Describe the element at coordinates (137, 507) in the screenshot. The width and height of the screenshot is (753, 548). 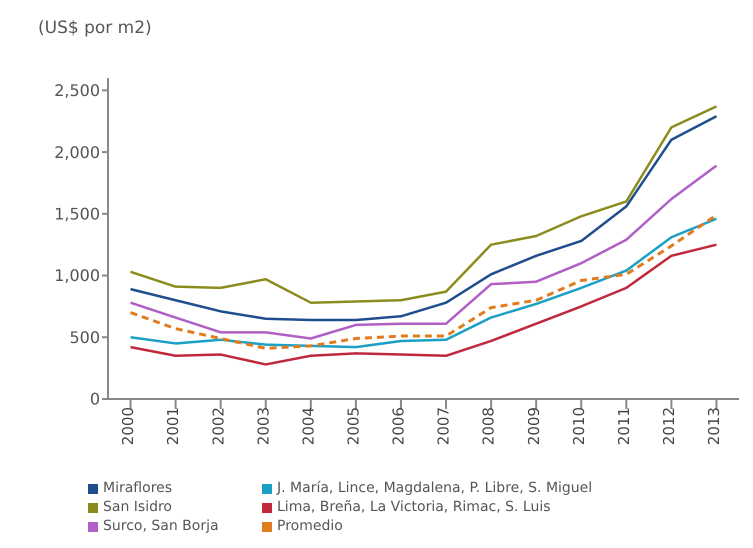
I see `legend-label: San Isidro` at that location.